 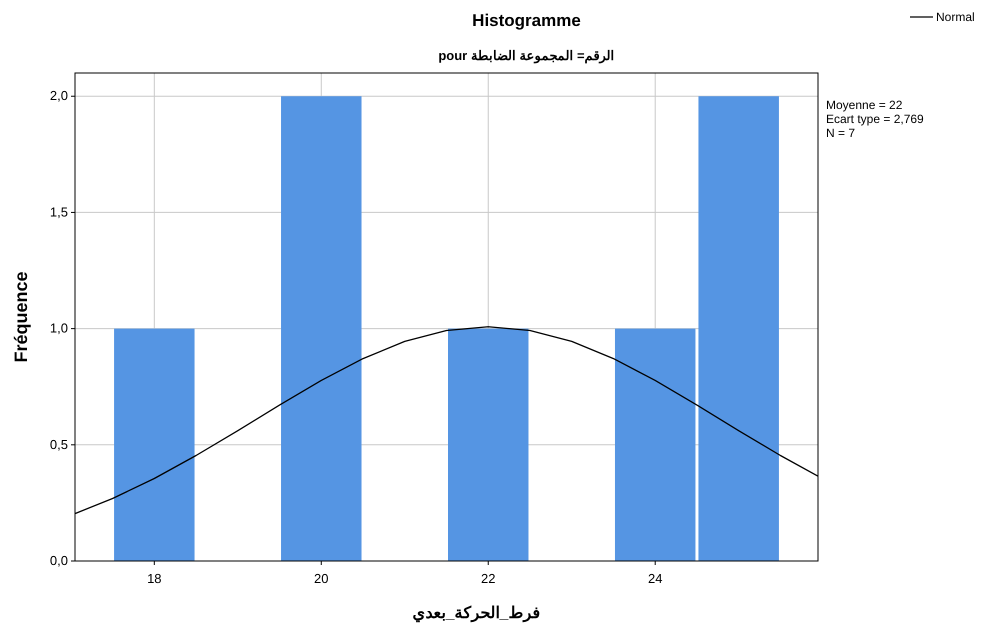 What do you see at coordinates (59, 96) in the screenshot?
I see `y-tick-label: 2,0` at bounding box center [59, 96].